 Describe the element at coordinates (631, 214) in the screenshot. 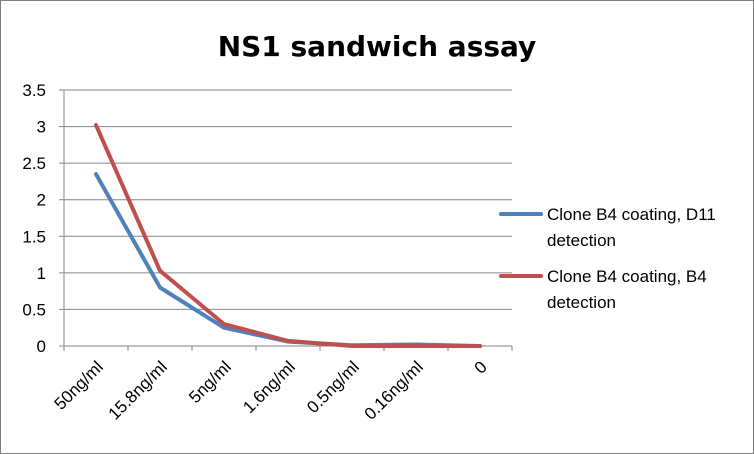

I see `legend-label: Clone B4 coating, D11` at that location.